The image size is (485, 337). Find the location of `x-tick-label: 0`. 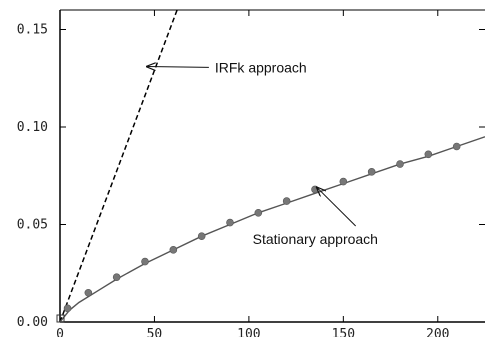

x-tick-label: 0 is located at coordinates (60, 332).